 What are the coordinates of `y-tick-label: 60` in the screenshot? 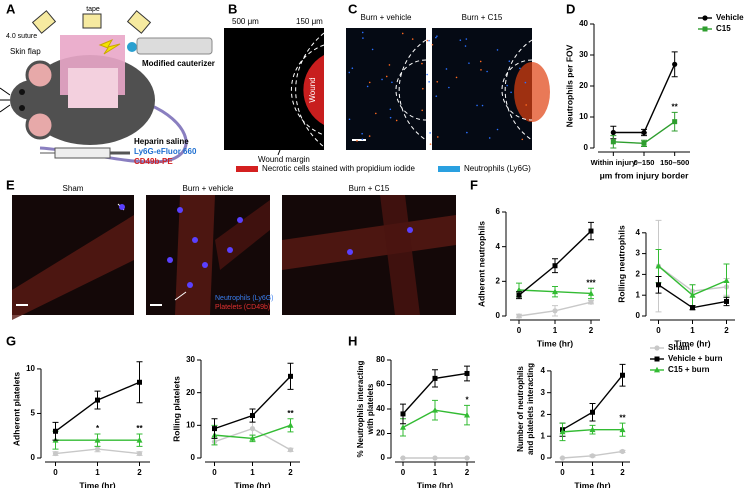 It's located at (380, 384).